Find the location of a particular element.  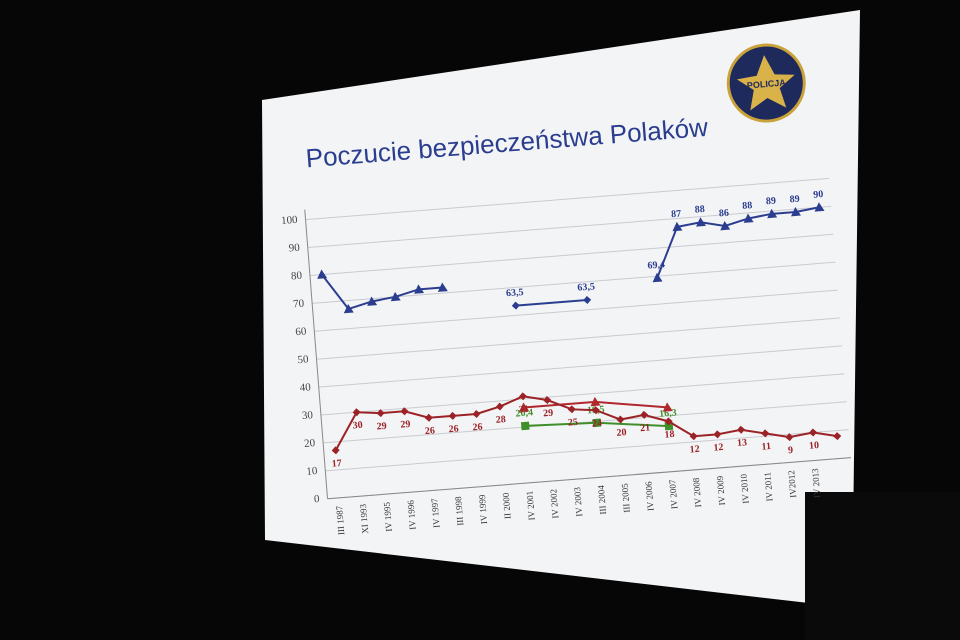

data-label: 24 is located at coordinates (596, 424).